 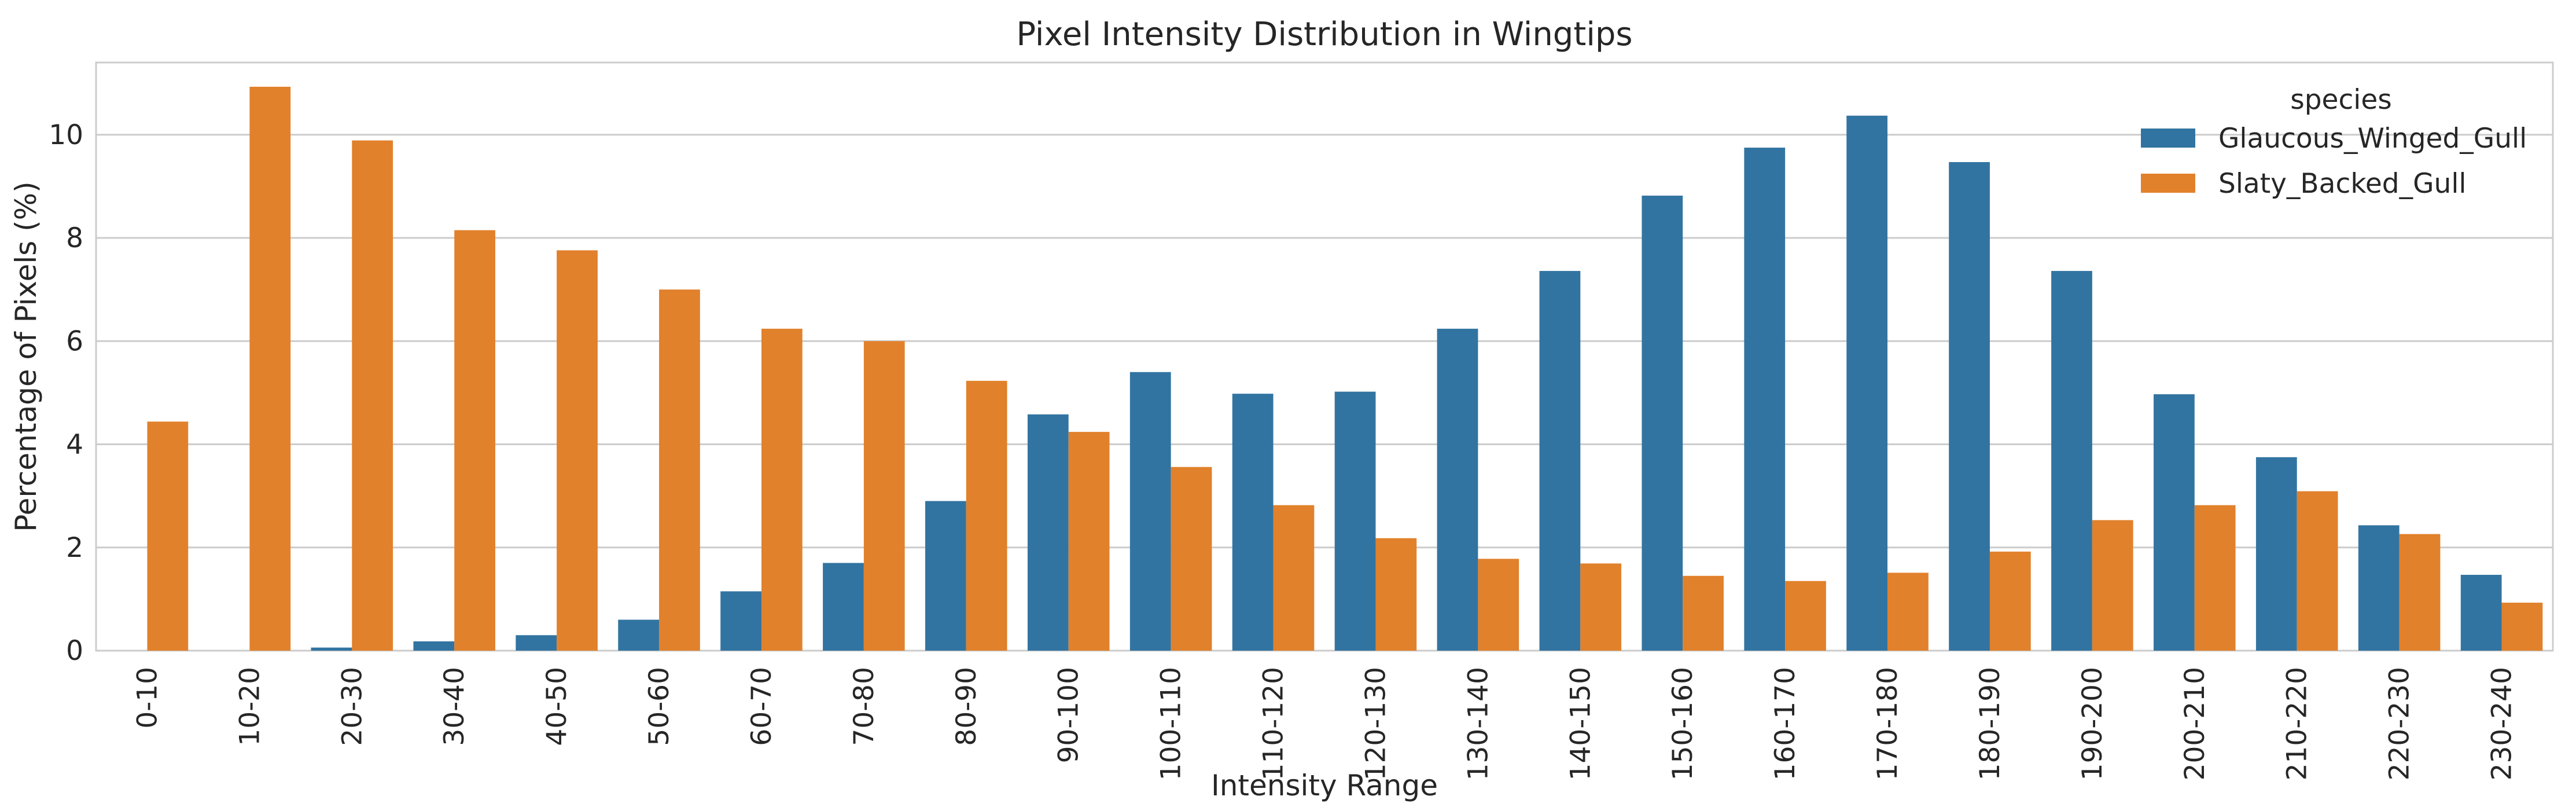 What do you see at coordinates (2342, 184) in the screenshot?
I see `legend-label-slaty: Slaty_Backed_Gull` at bounding box center [2342, 184].